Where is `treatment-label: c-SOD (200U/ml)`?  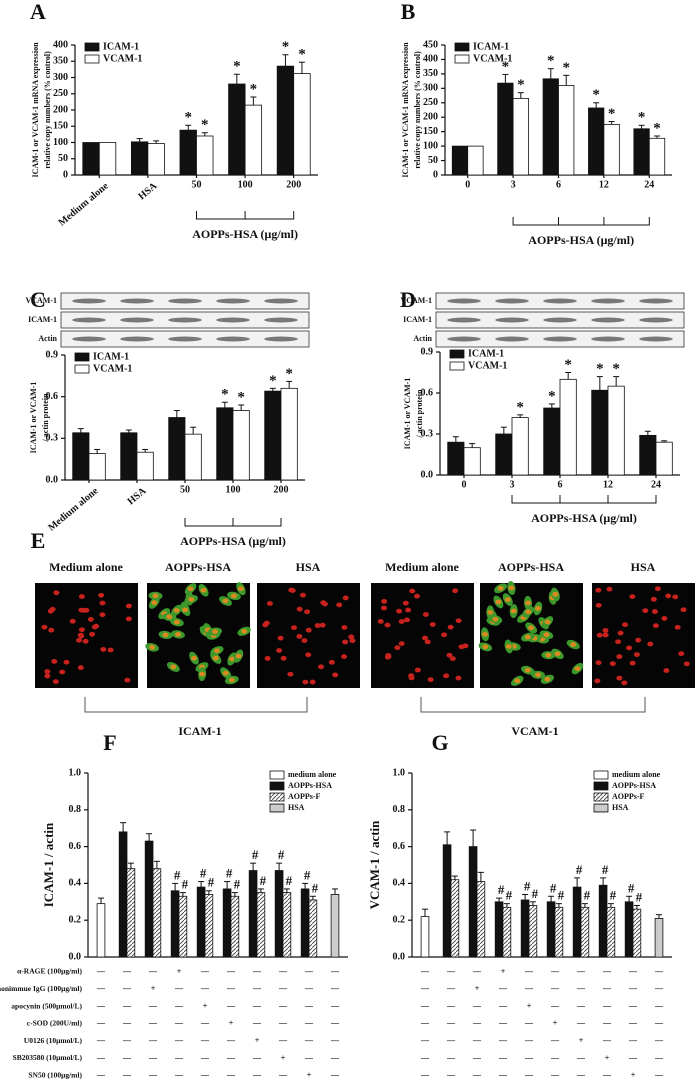 treatment-label: c-SOD (200U/ml) is located at coordinates (55, 1023).